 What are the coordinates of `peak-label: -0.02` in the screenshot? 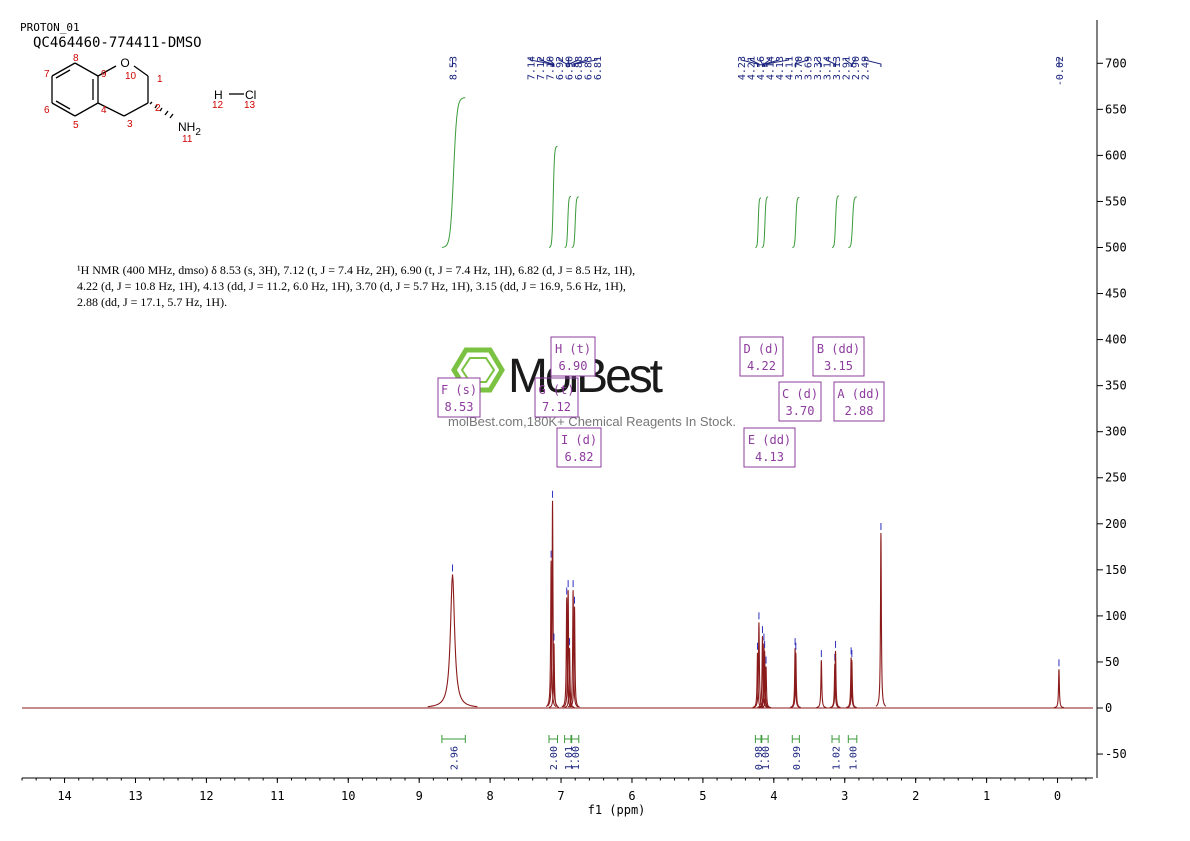 It's located at (1060, 71).